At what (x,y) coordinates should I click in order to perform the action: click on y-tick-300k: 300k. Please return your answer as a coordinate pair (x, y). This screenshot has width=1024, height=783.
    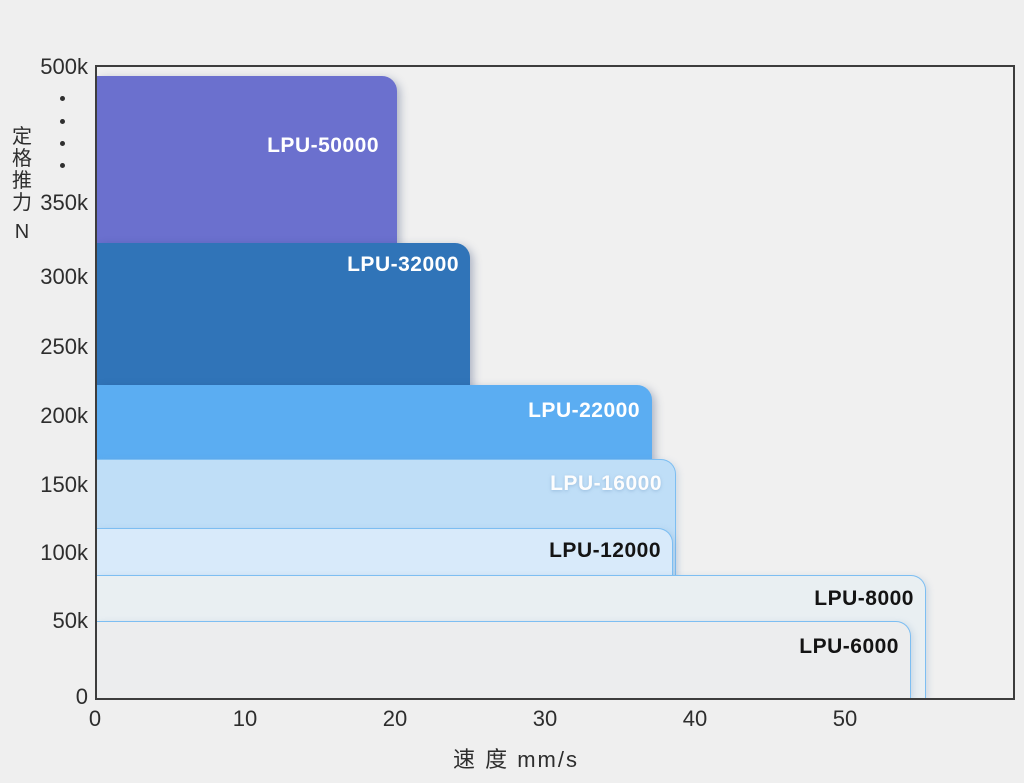
    Looking at the image, I should click on (64, 276).